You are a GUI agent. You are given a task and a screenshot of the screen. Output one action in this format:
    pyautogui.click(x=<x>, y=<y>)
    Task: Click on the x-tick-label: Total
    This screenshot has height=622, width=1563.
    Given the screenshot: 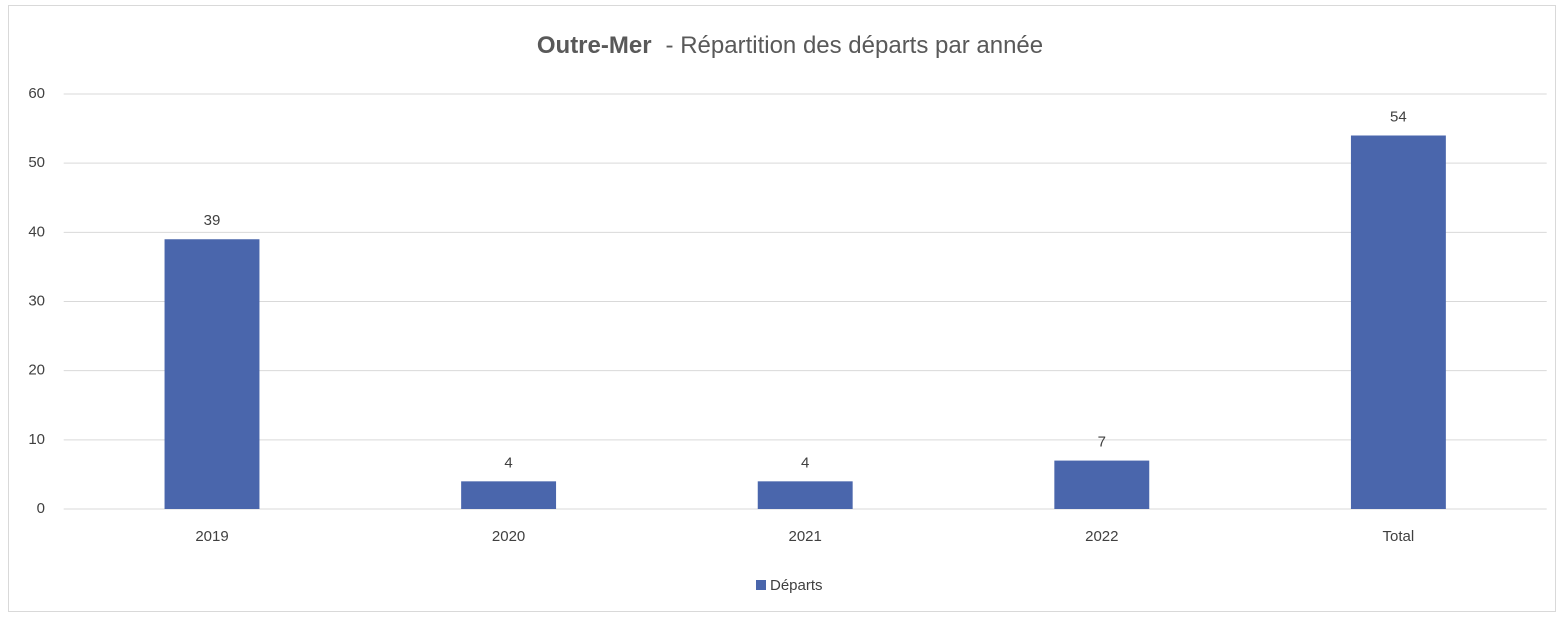 What is the action you would take?
    pyautogui.click(x=1399, y=536)
    